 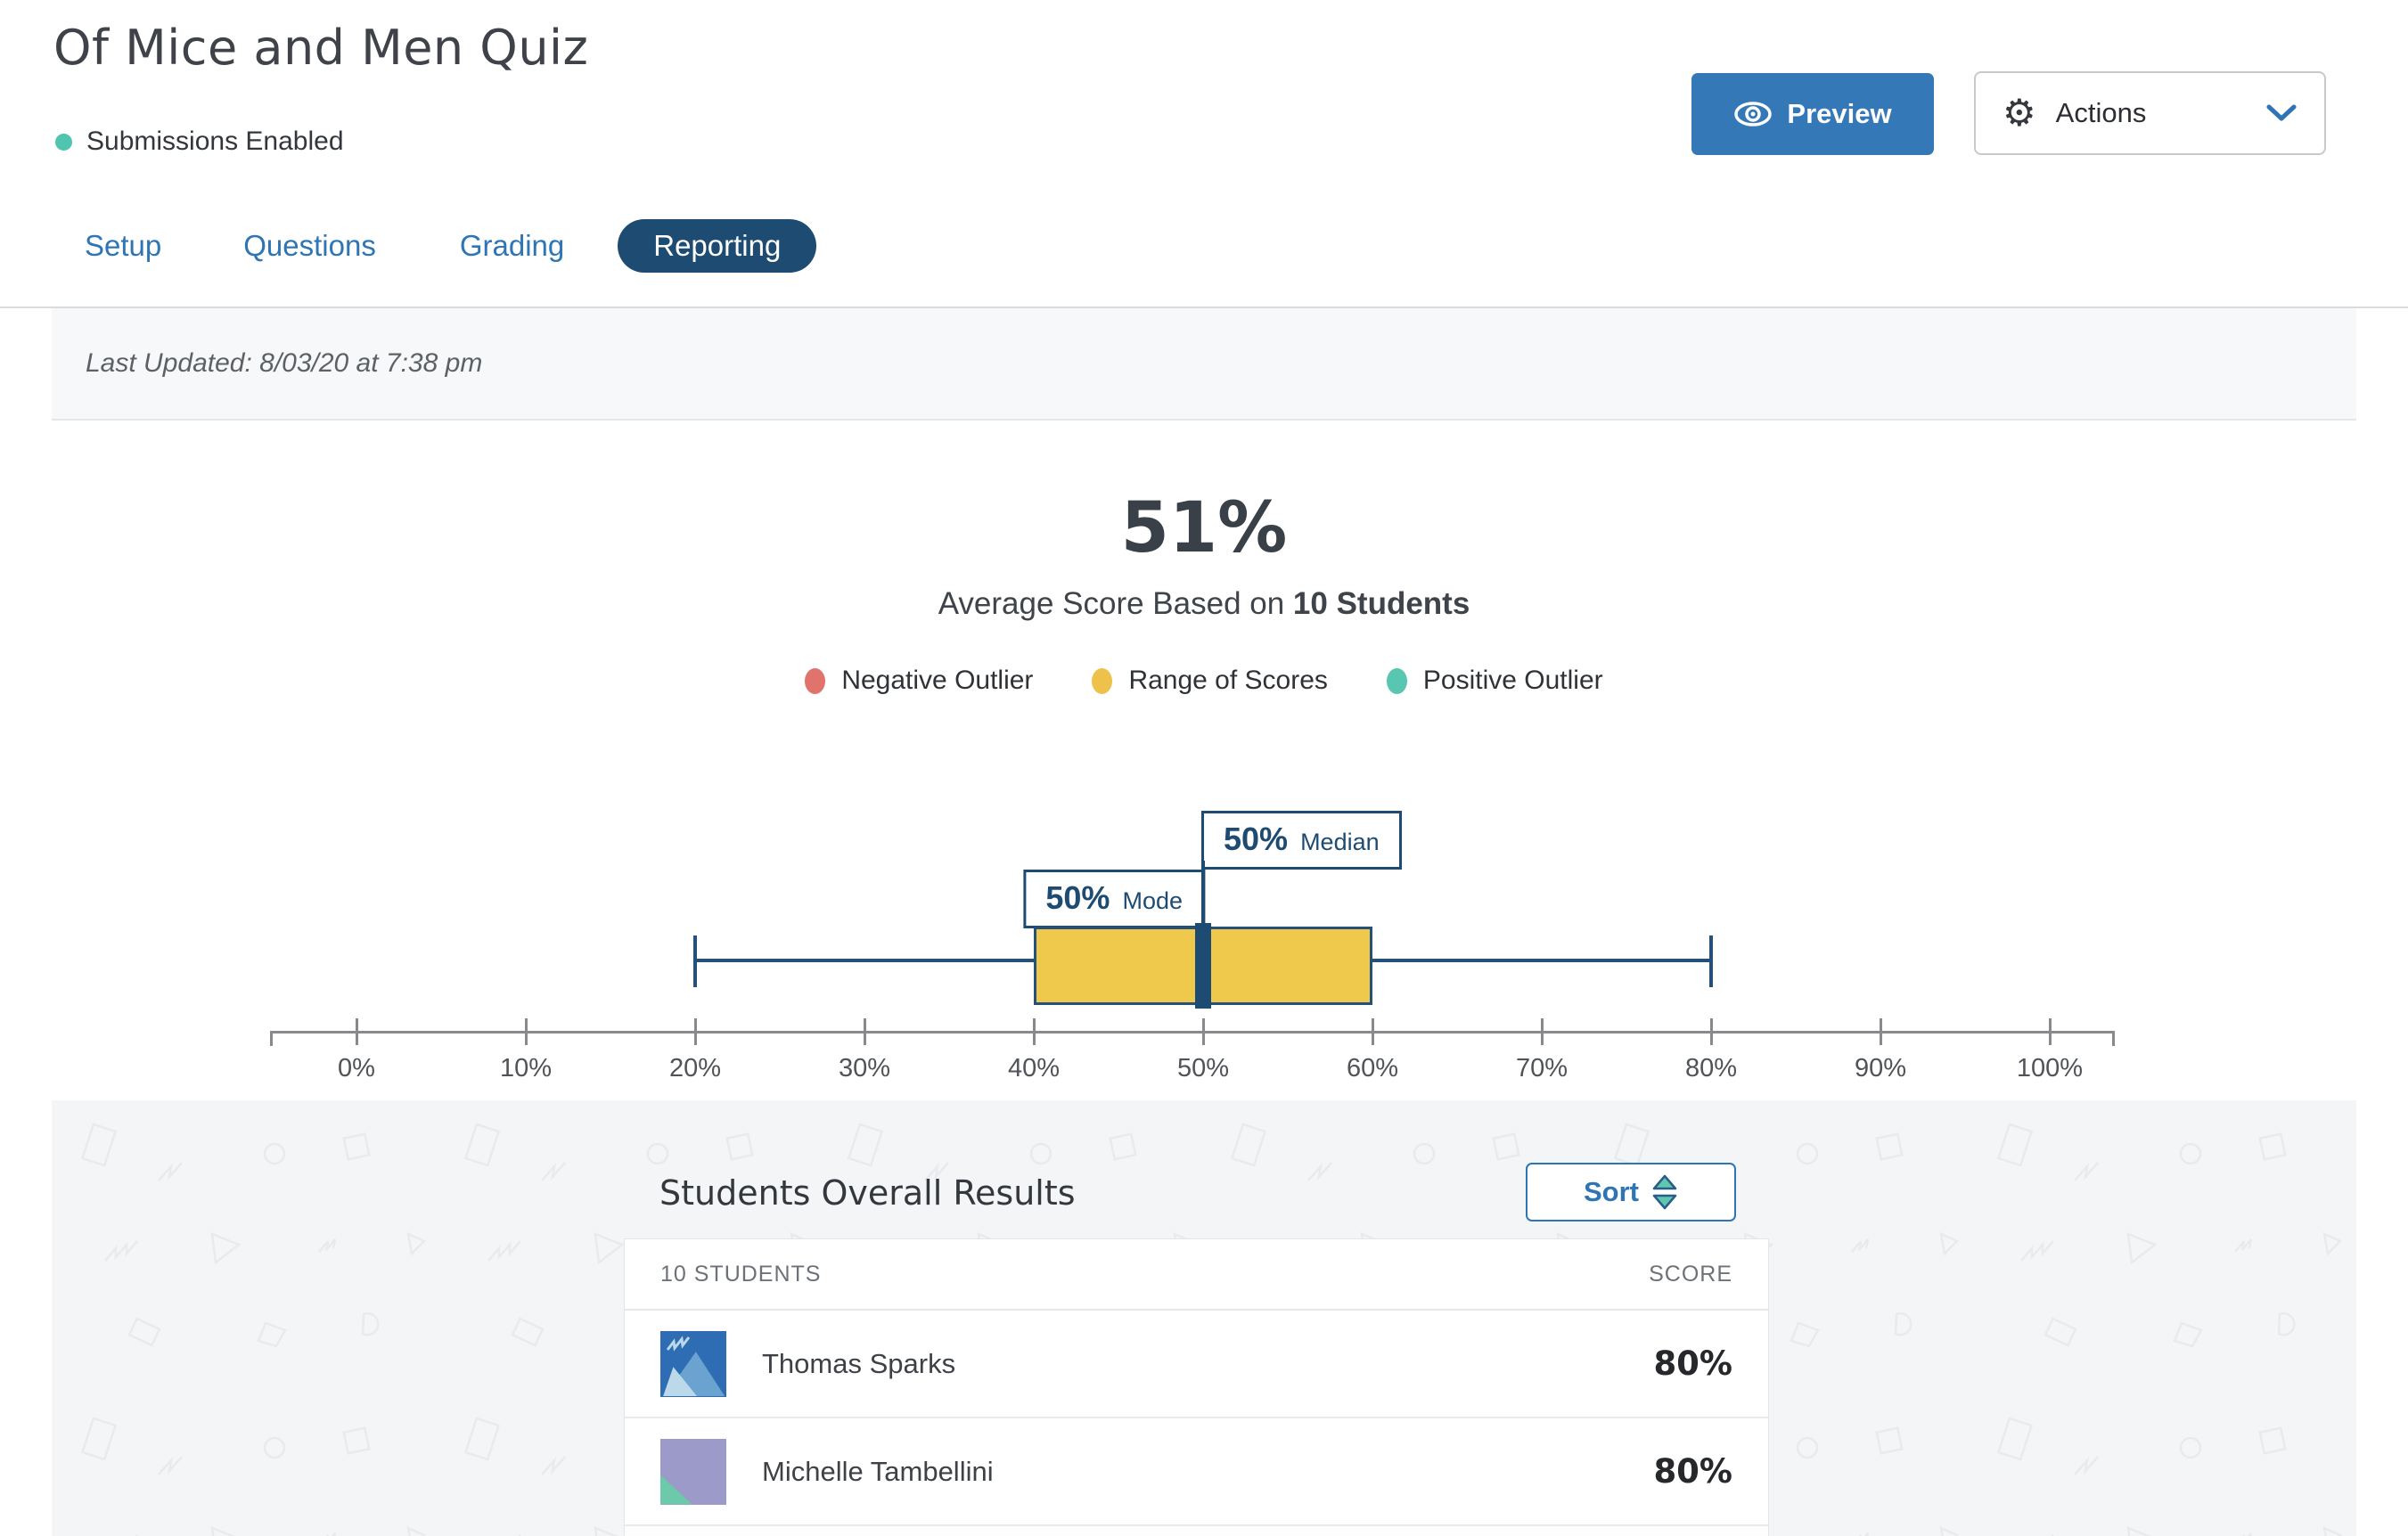 What do you see at coordinates (356, 1068) in the screenshot?
I see `axis-tick-label: 0%` at bounding box center [356, 1068].